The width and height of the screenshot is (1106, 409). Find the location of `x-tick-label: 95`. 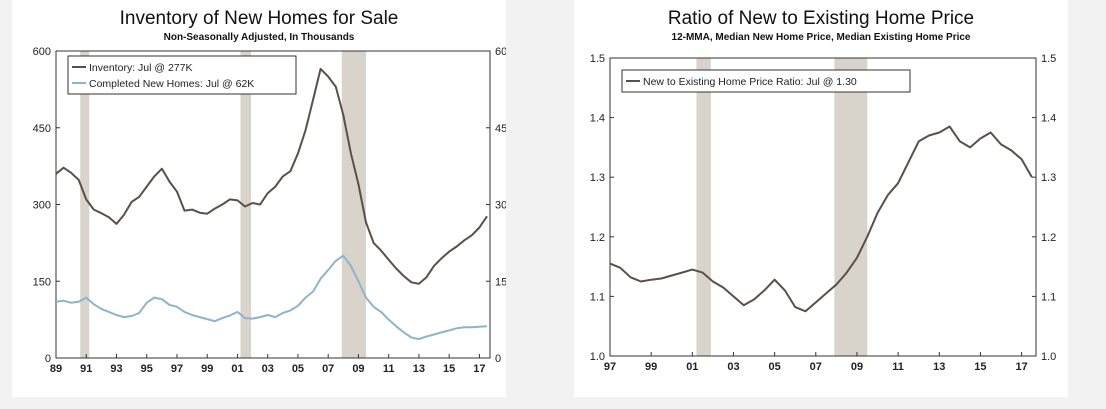

x-tick-label: 95 is located at coordinates (147, 369).